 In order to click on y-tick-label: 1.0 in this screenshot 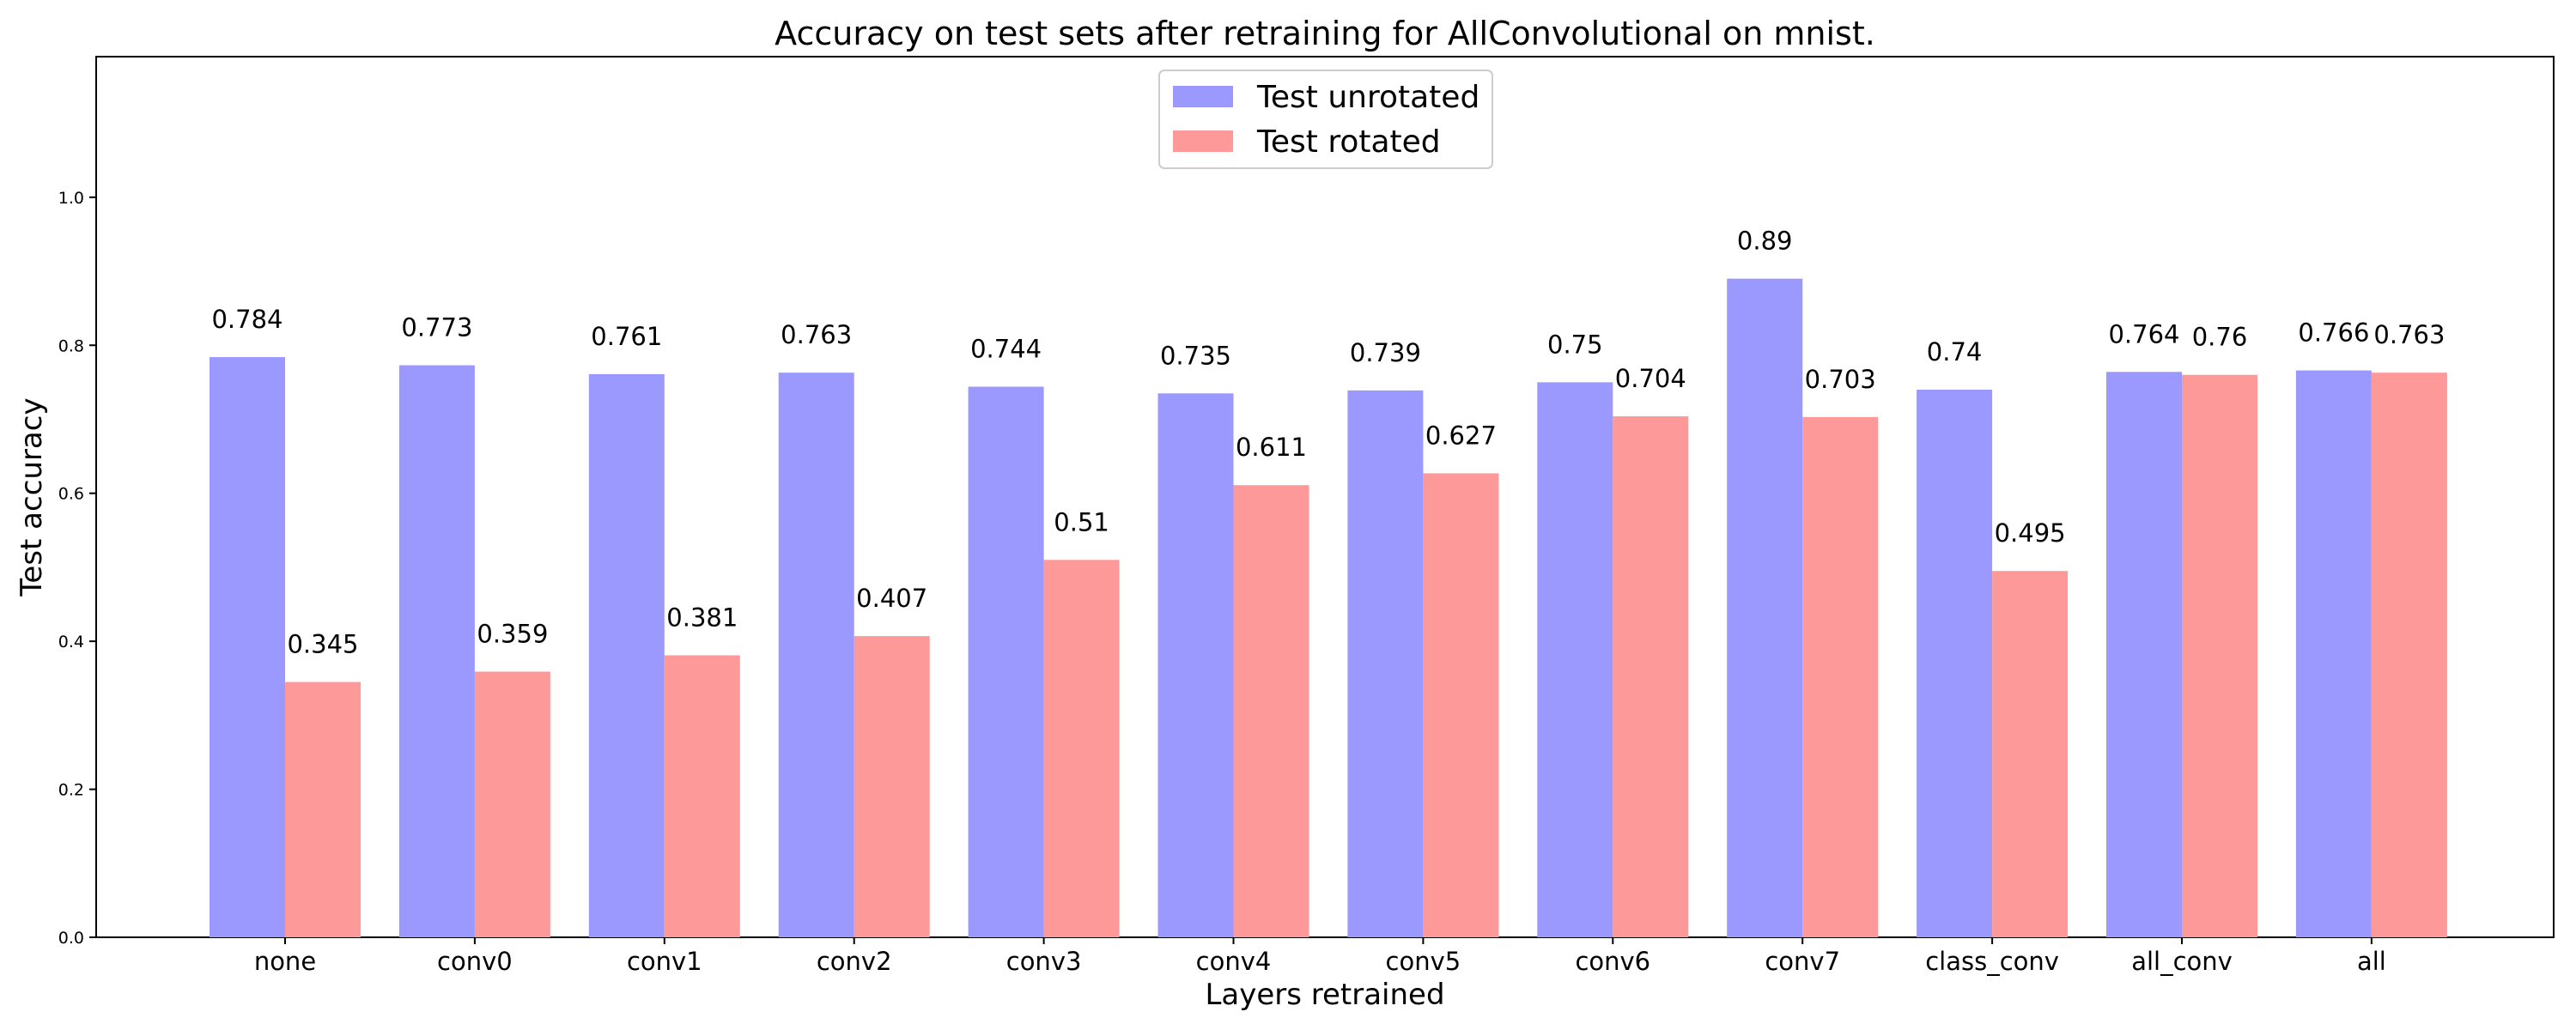, I will do `click(71, 198)`.